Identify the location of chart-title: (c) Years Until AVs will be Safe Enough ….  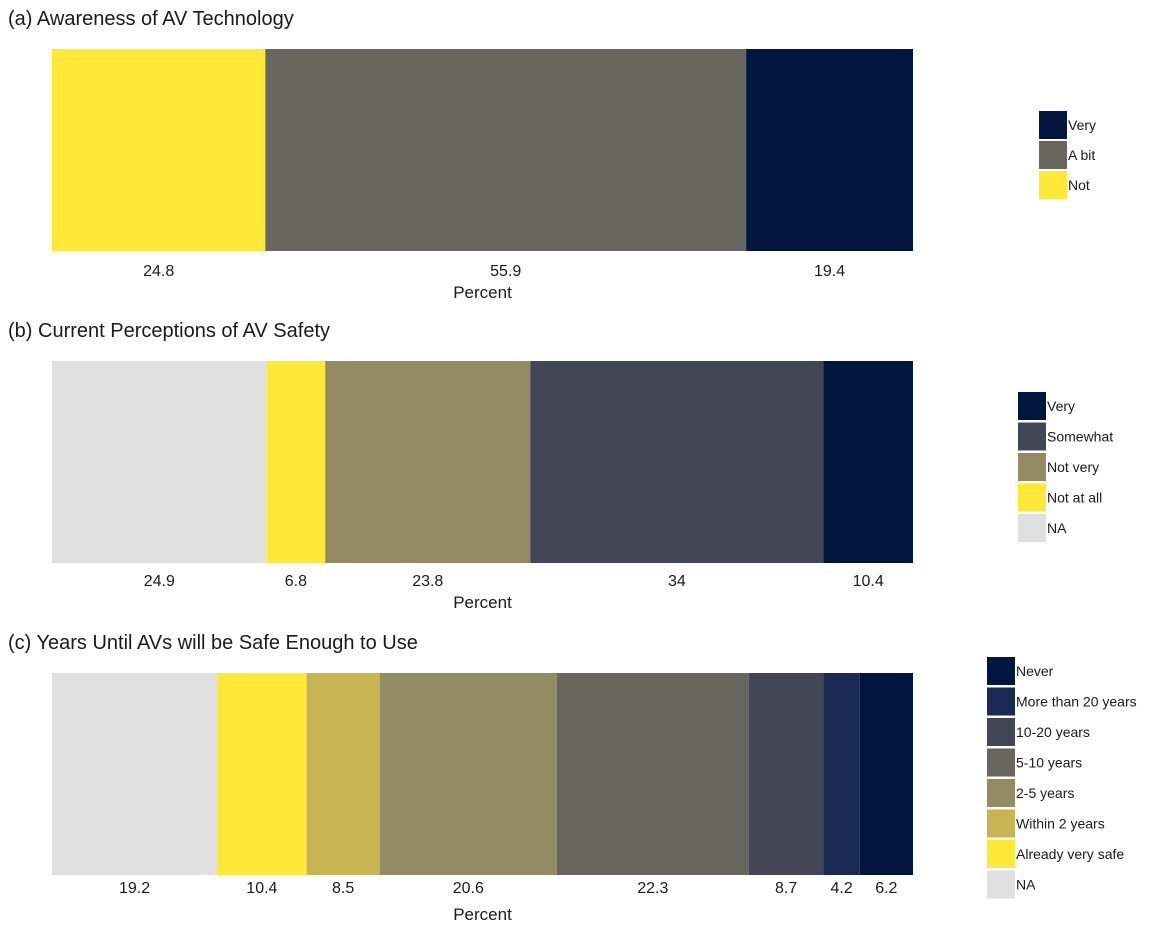
(213, 643).